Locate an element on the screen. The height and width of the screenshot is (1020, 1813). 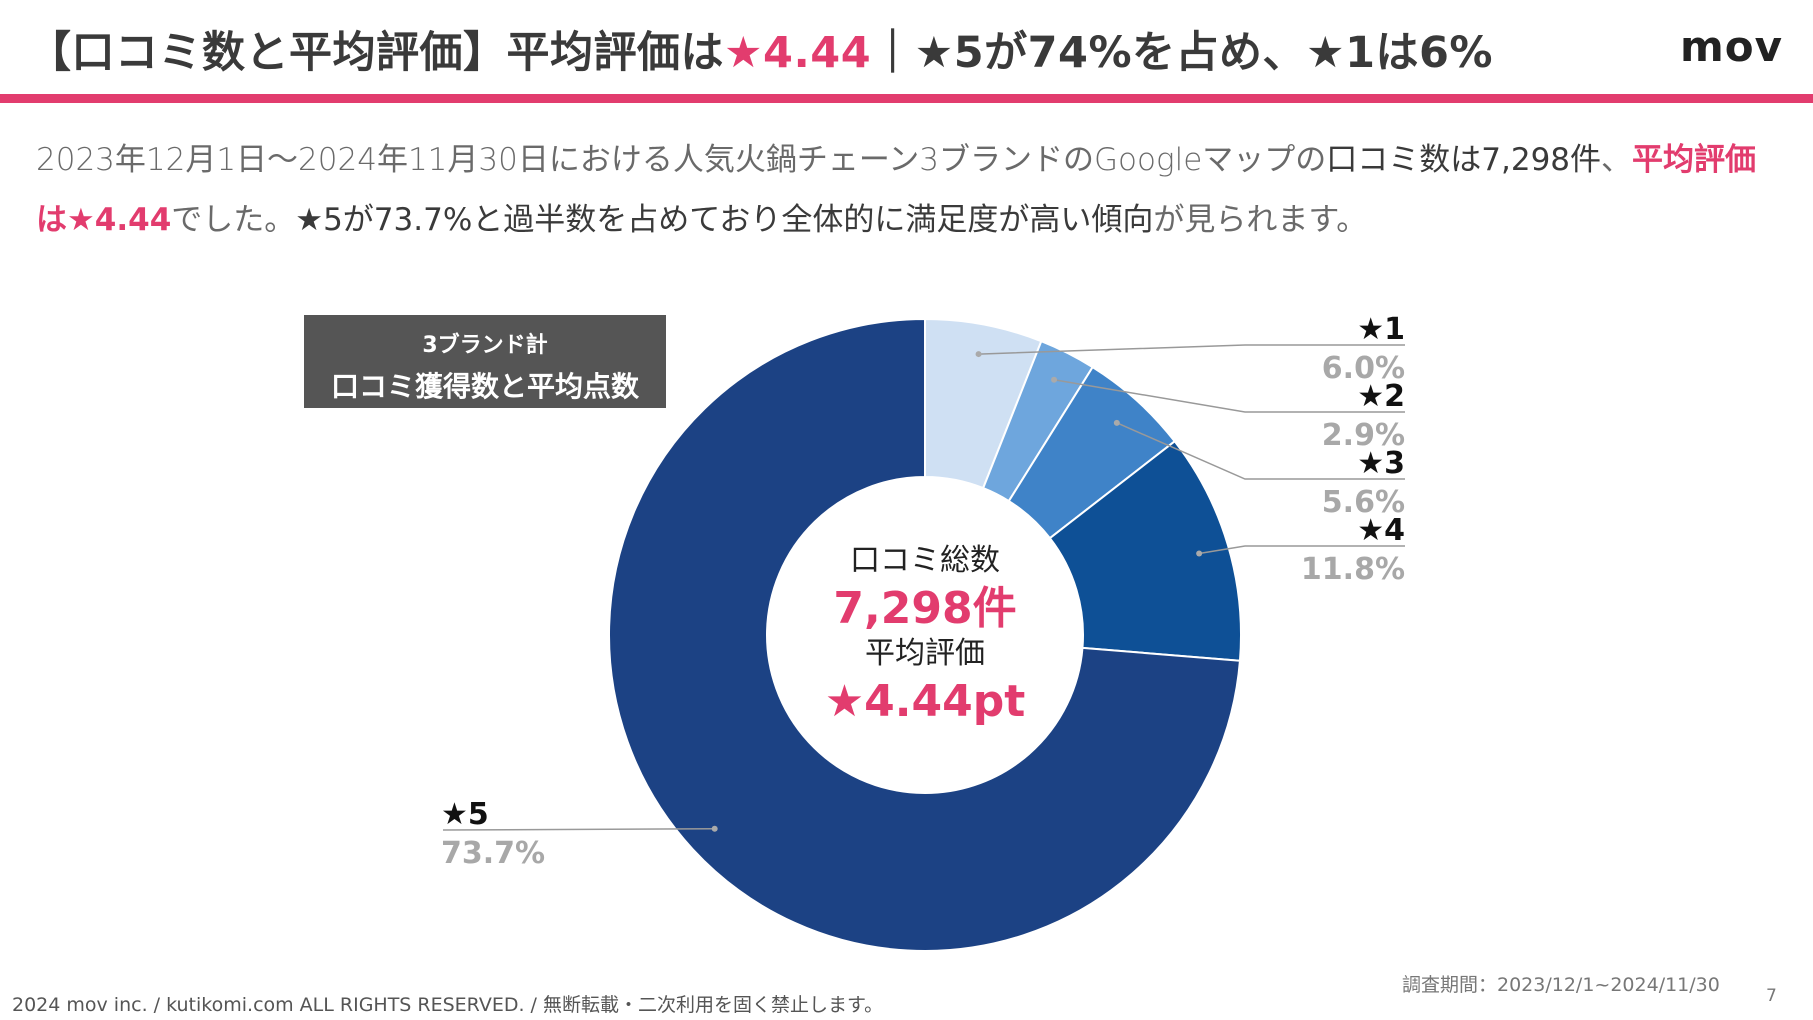
title-accent: ★4.44 is located at coordinates (798, 53).